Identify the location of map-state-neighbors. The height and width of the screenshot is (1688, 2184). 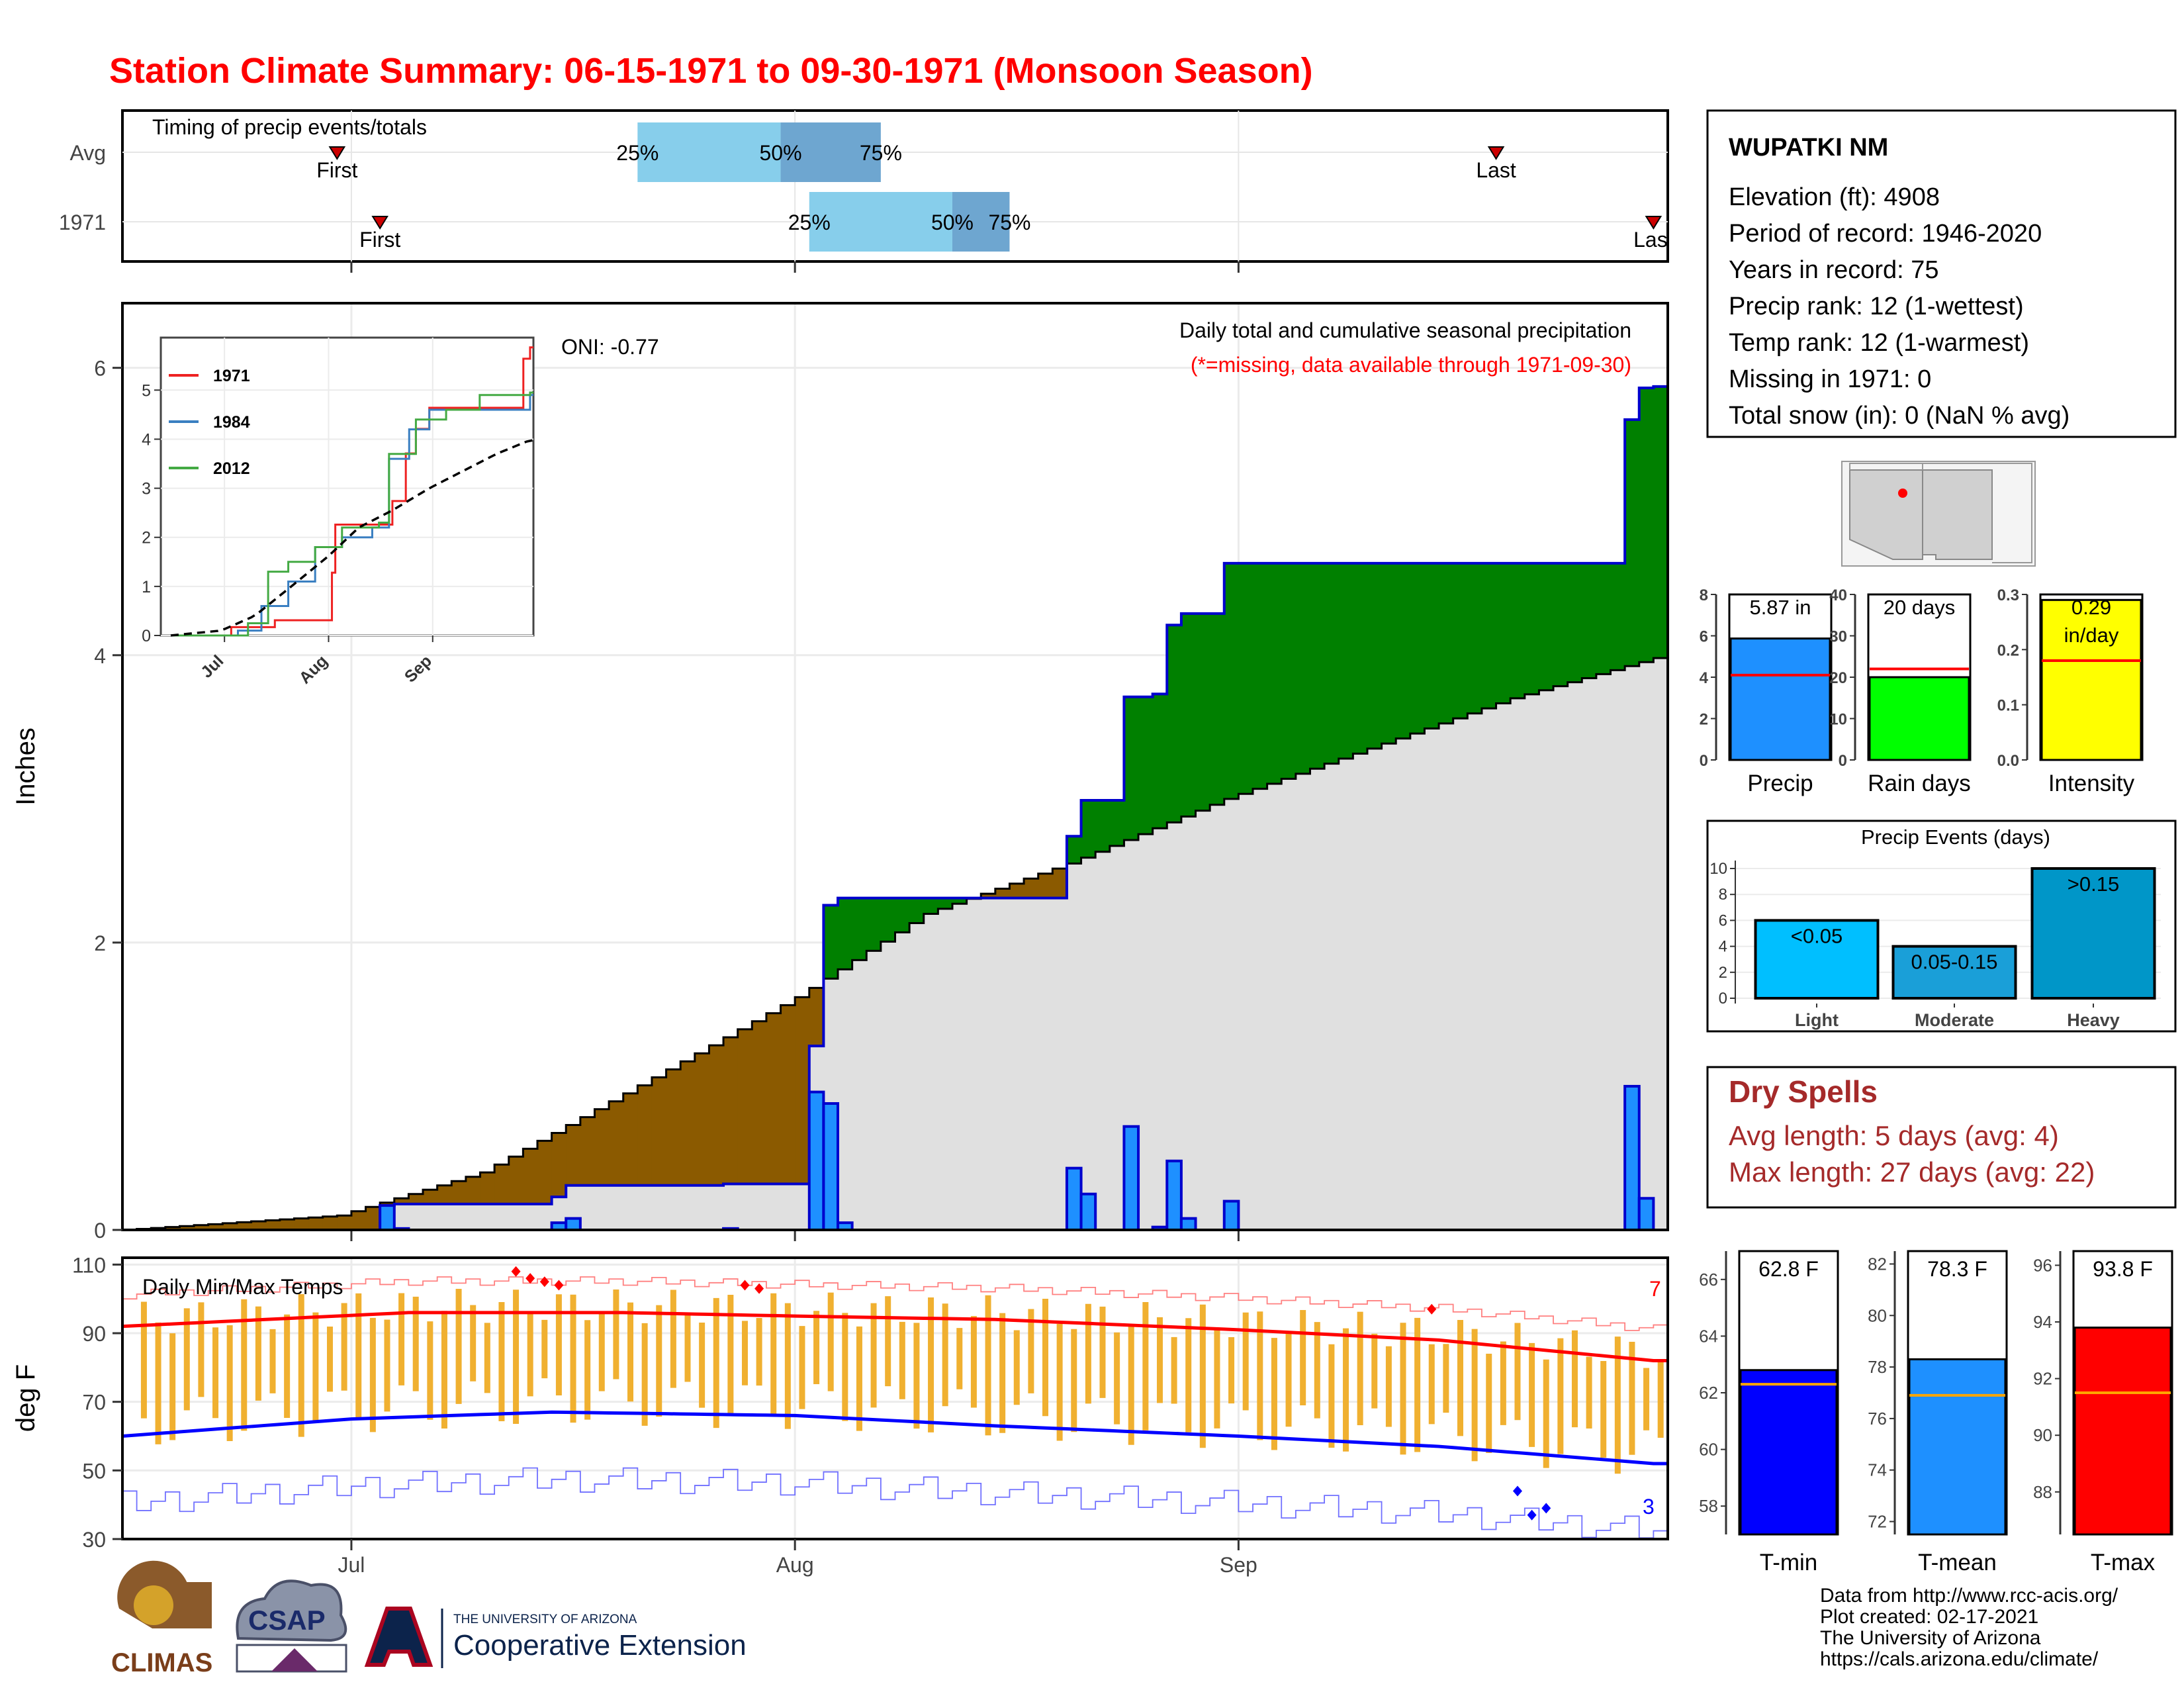
(1940, 513).